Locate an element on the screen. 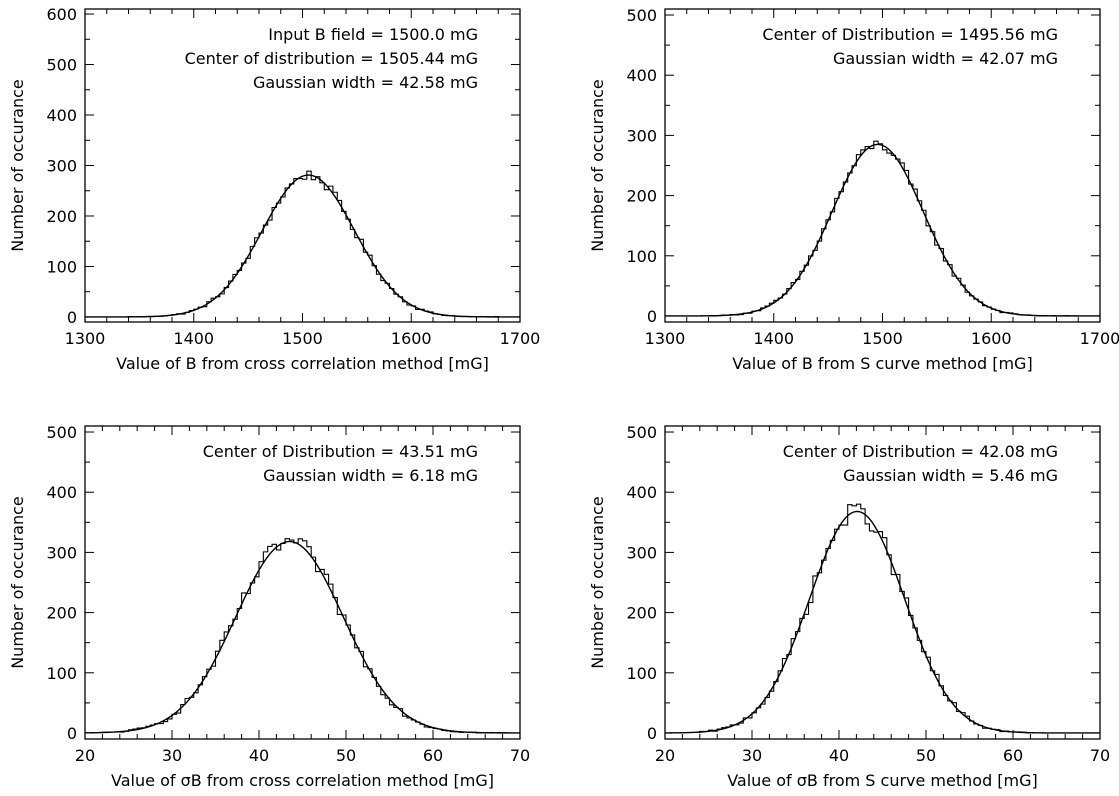 The image size is (1119, 796). annotation-text: Center of Distribution = 43.51 mG is located at coordinates (340, 451).